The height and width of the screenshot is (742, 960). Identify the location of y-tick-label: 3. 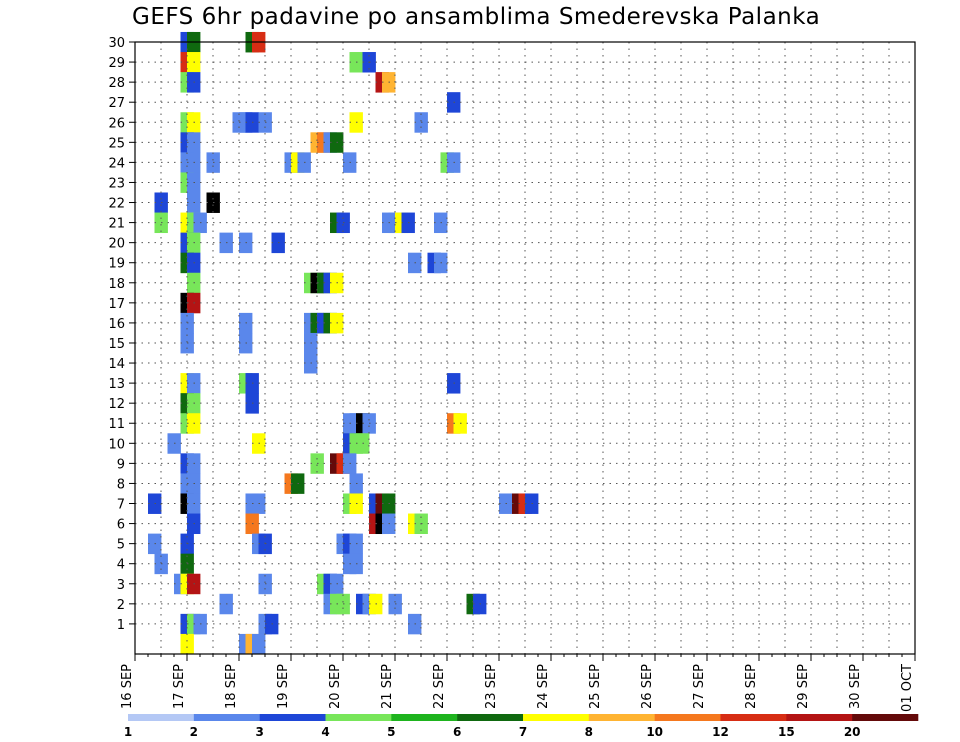
(121, 585).